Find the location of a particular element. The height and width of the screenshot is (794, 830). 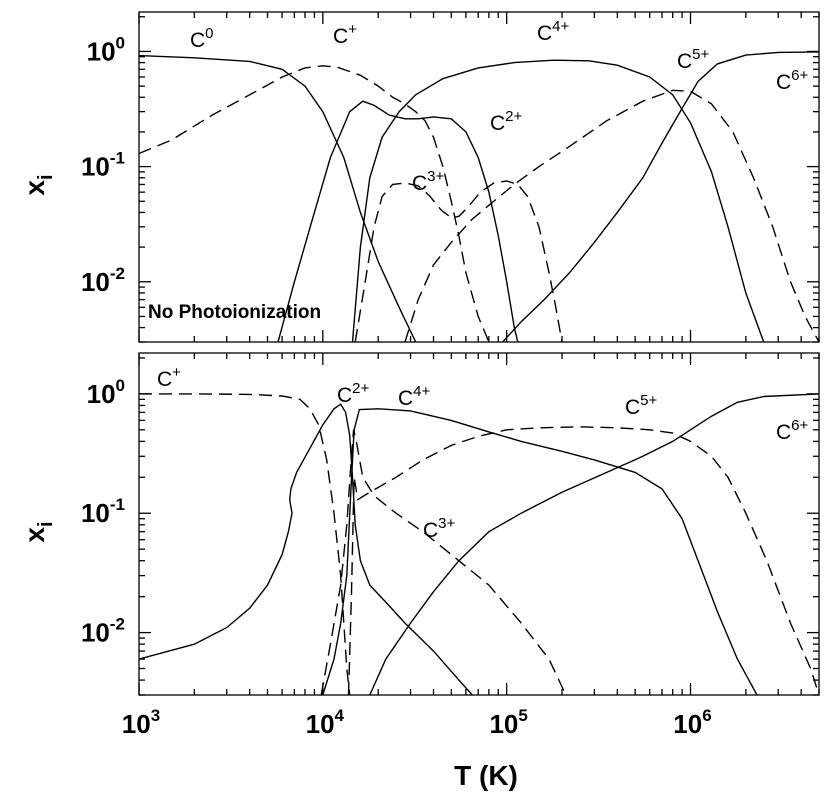

panel-annotation: No Photoionization is located at coordinates (234, 312).